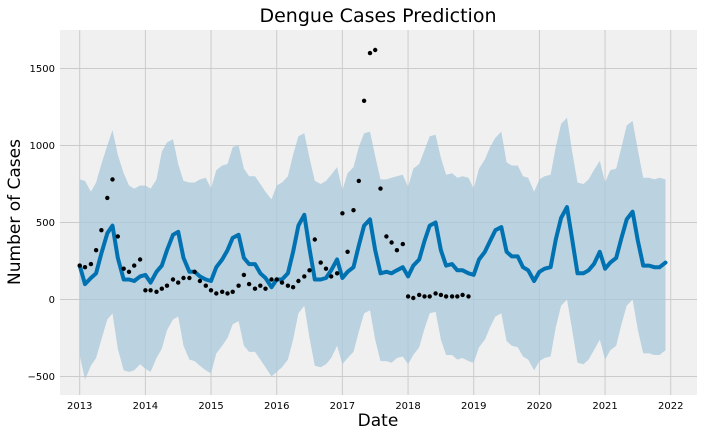 The image size is (704, 437). I want to click on y-tick-label: 1500, so click(42, 69).